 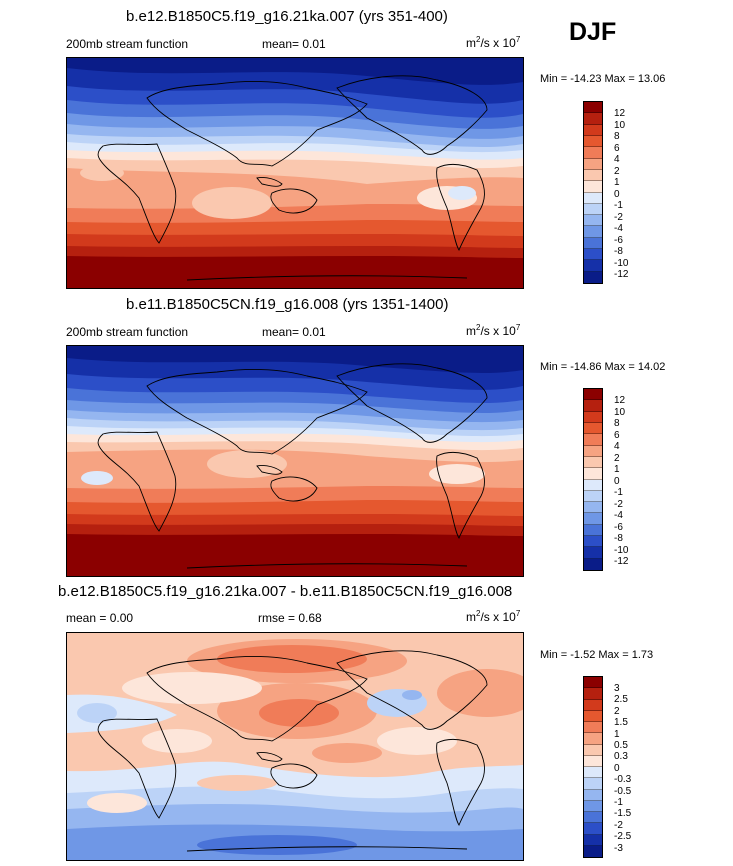 I want to click on panel2-units: m2/s x 107, so click(x=493, y=330).